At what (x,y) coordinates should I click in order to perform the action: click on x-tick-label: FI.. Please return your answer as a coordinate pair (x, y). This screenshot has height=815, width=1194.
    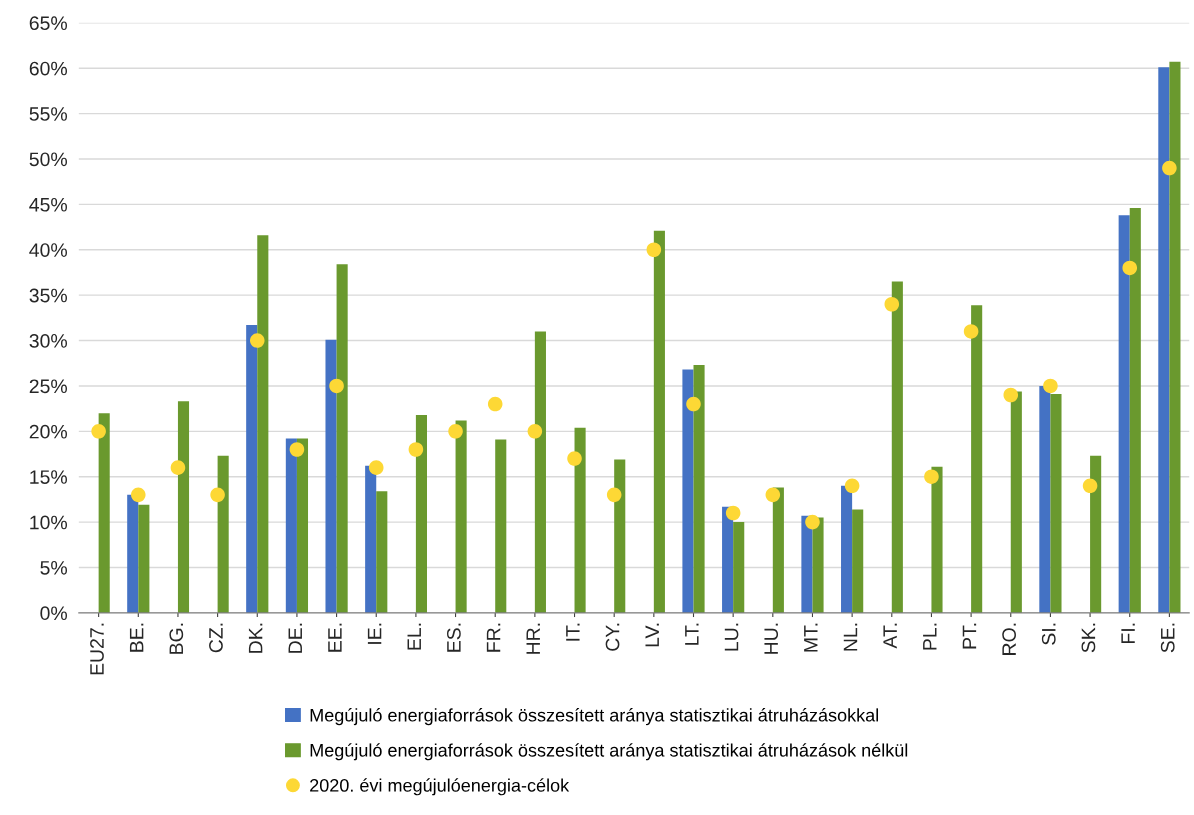
    Looking at the image, I should click on (1128, 633).